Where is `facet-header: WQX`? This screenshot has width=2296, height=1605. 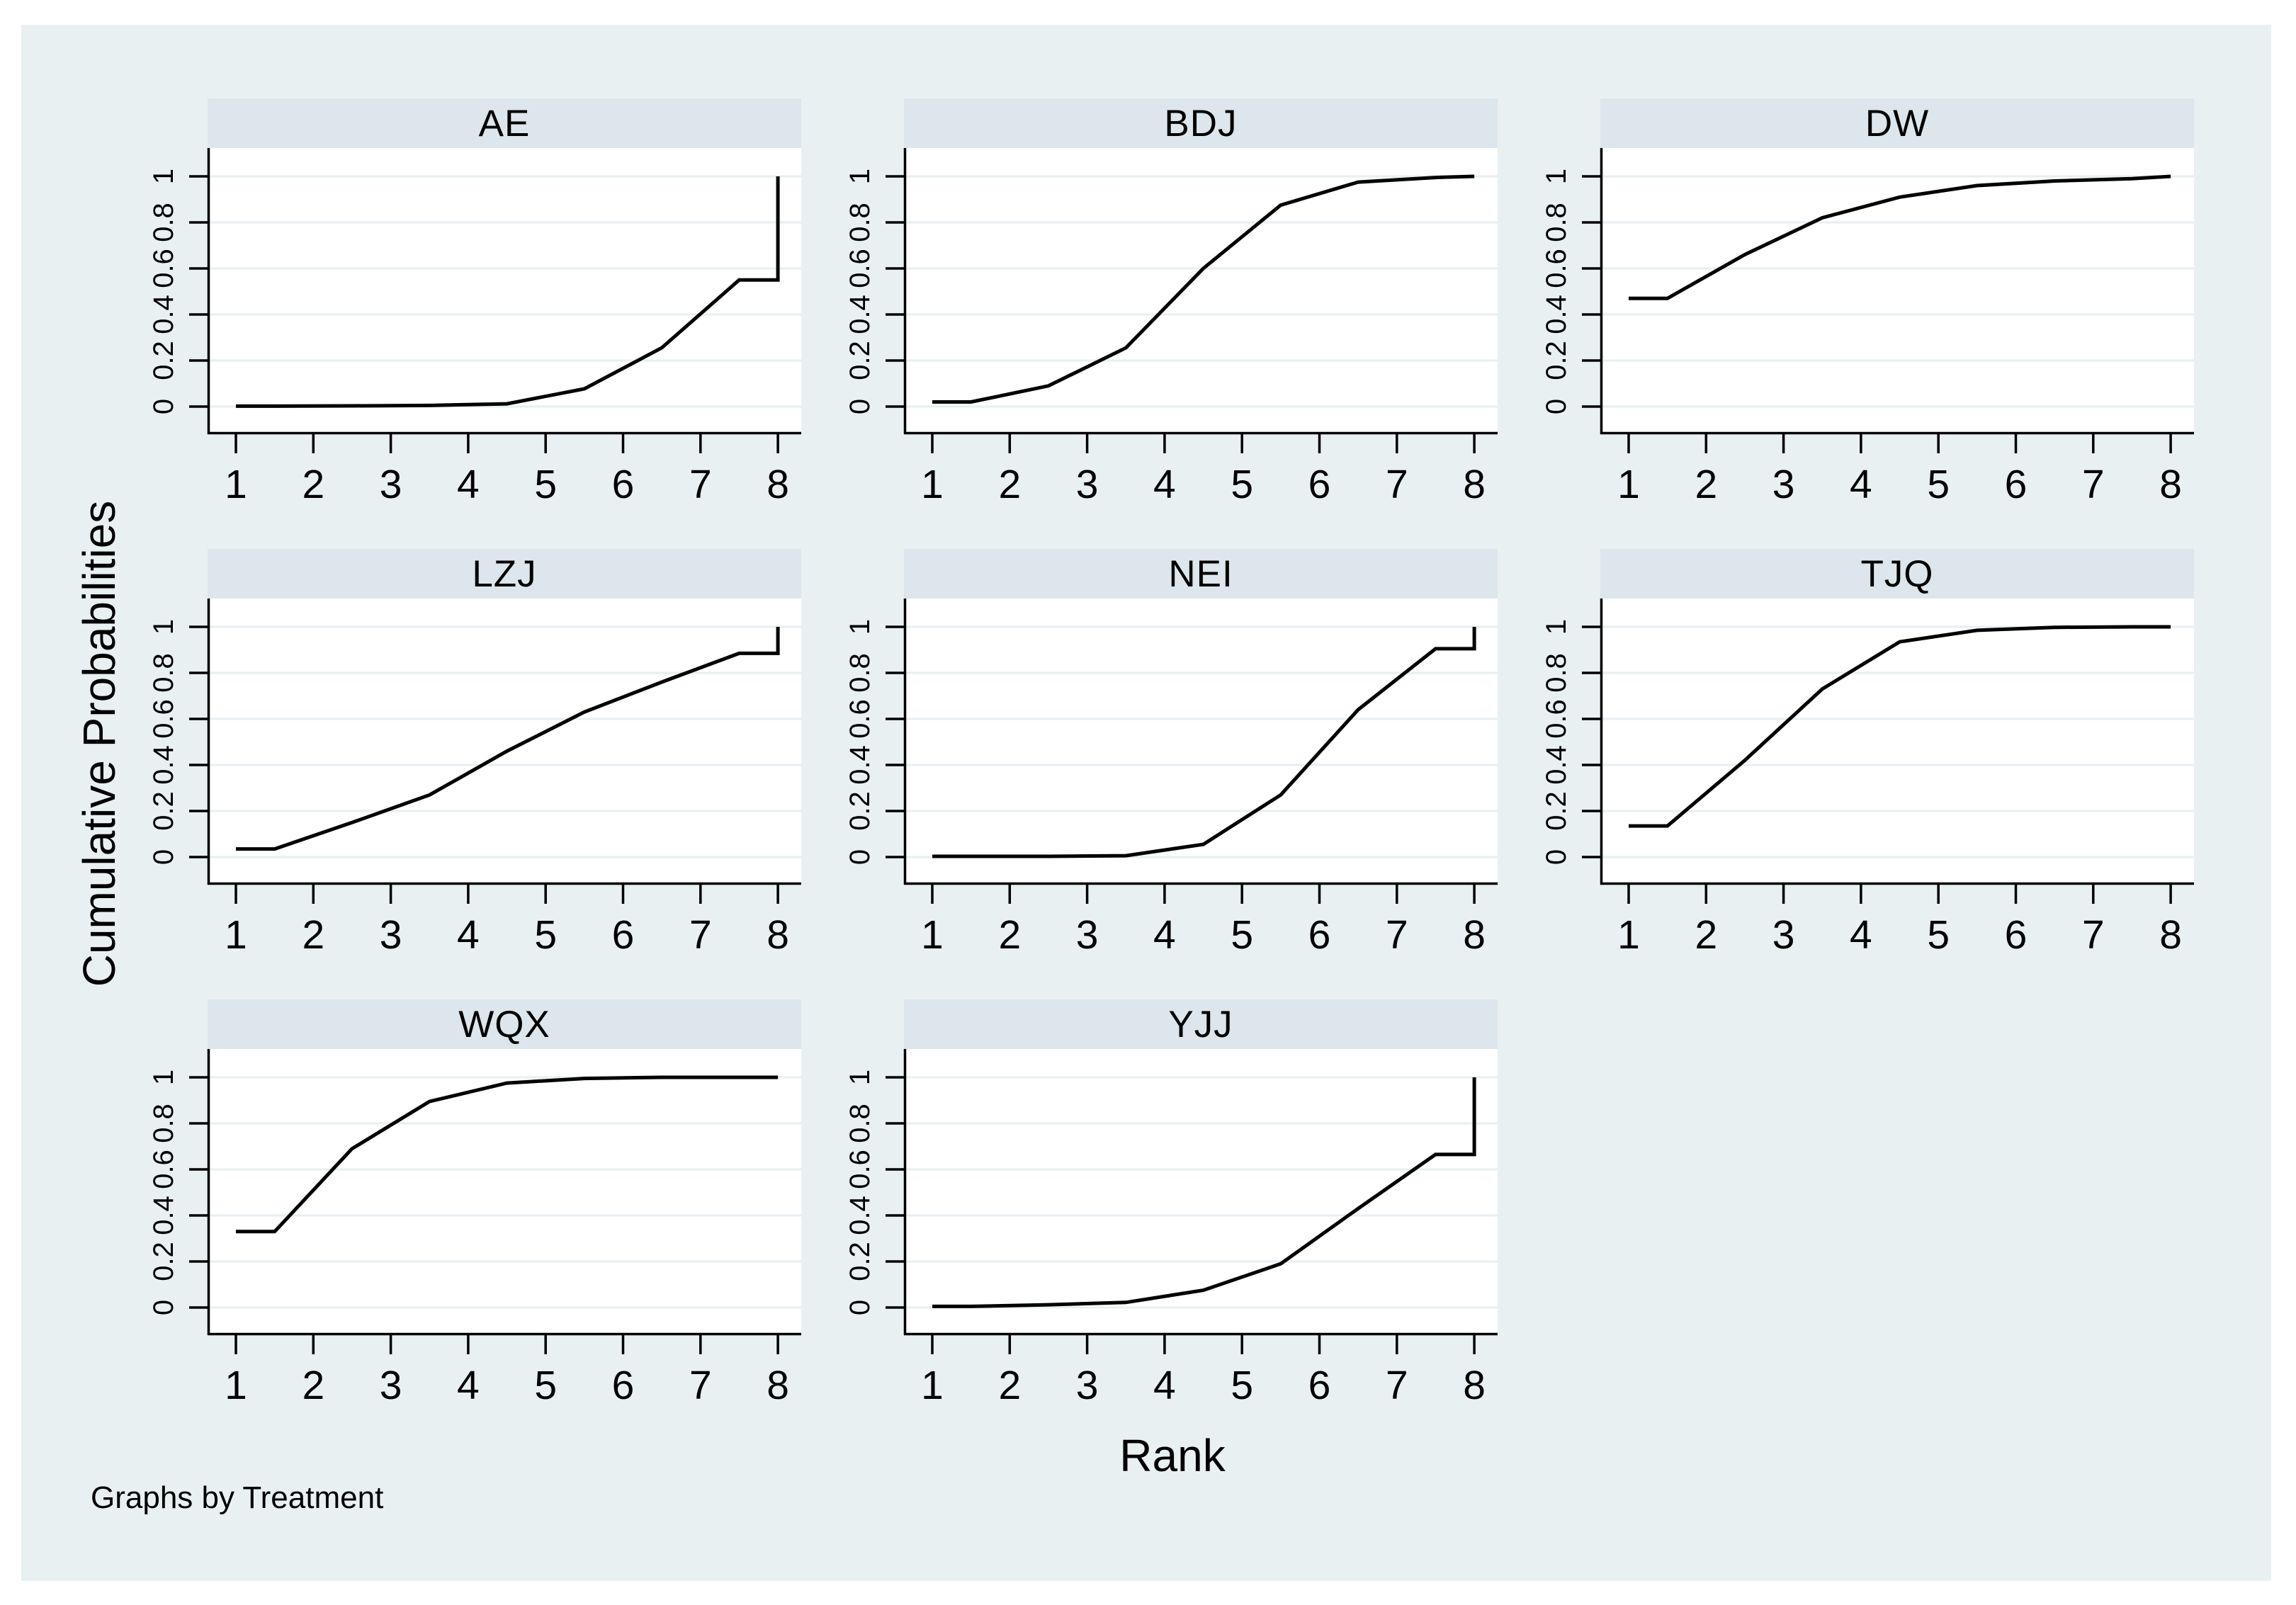
facet-header: WQX is located at coordinates (504, 1024).